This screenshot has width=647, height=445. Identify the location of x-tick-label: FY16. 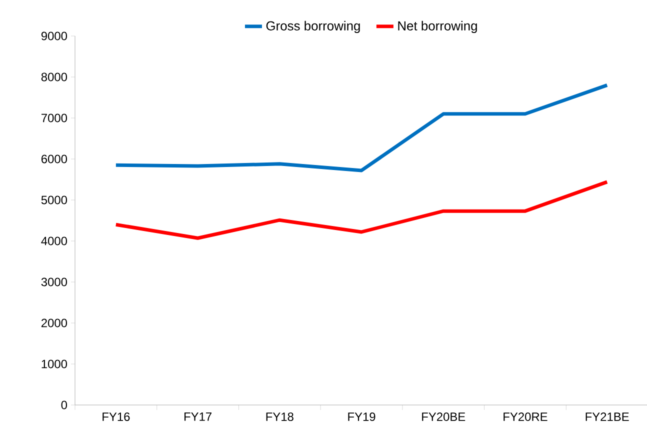
(116, 416).